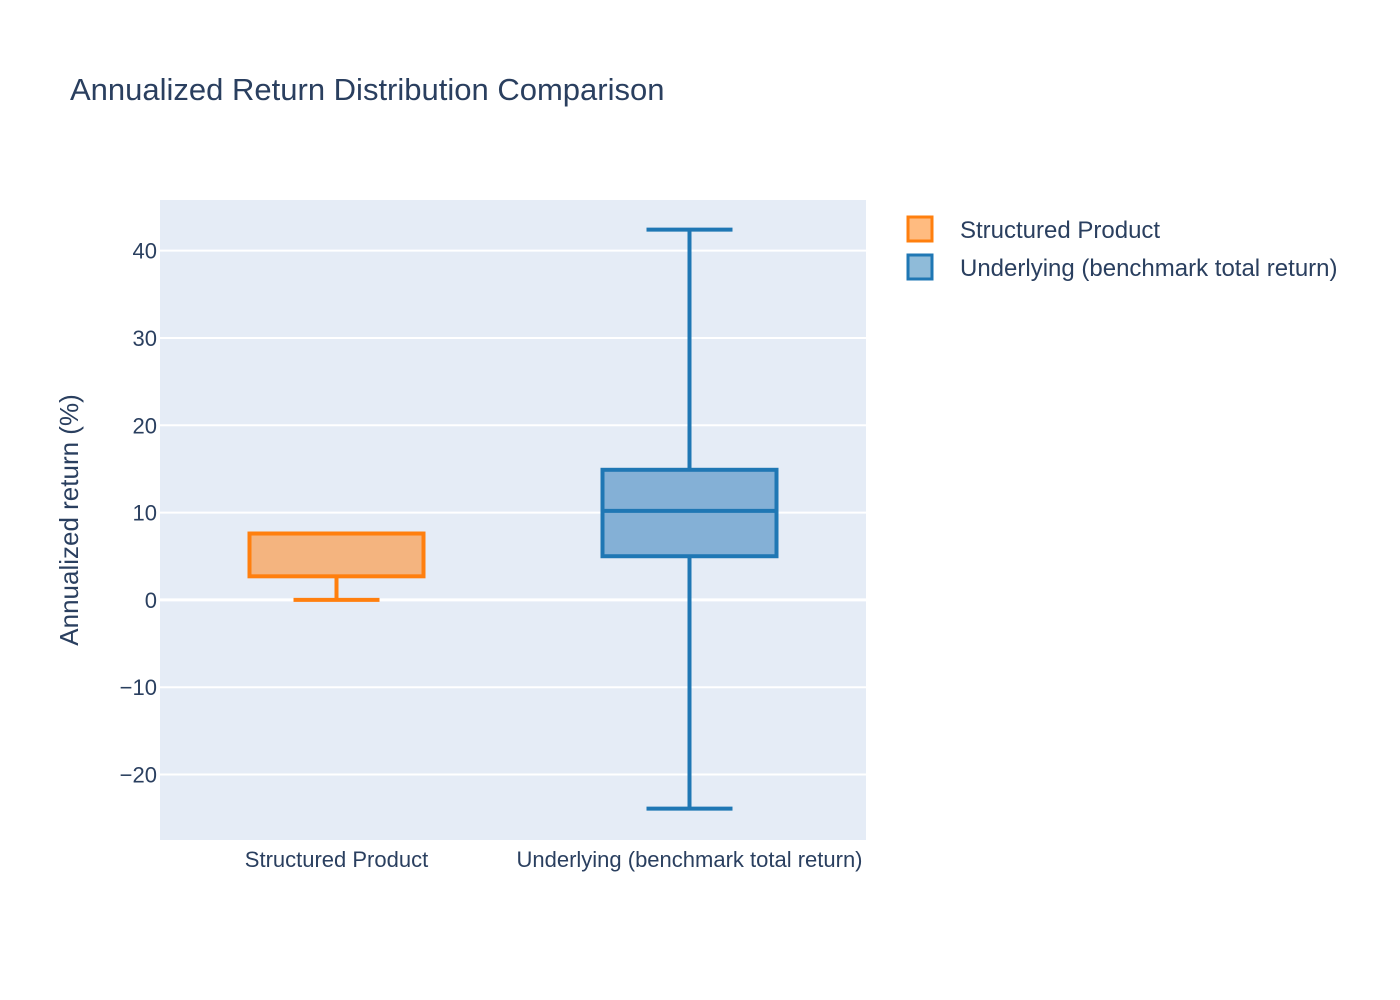 Image resolution: width=1400 pixels, height=1000 pixels. Describe the element at coordinates (69, 519) in the screenshot. I see `y-axis-title: Annualized return (%)` at that location.